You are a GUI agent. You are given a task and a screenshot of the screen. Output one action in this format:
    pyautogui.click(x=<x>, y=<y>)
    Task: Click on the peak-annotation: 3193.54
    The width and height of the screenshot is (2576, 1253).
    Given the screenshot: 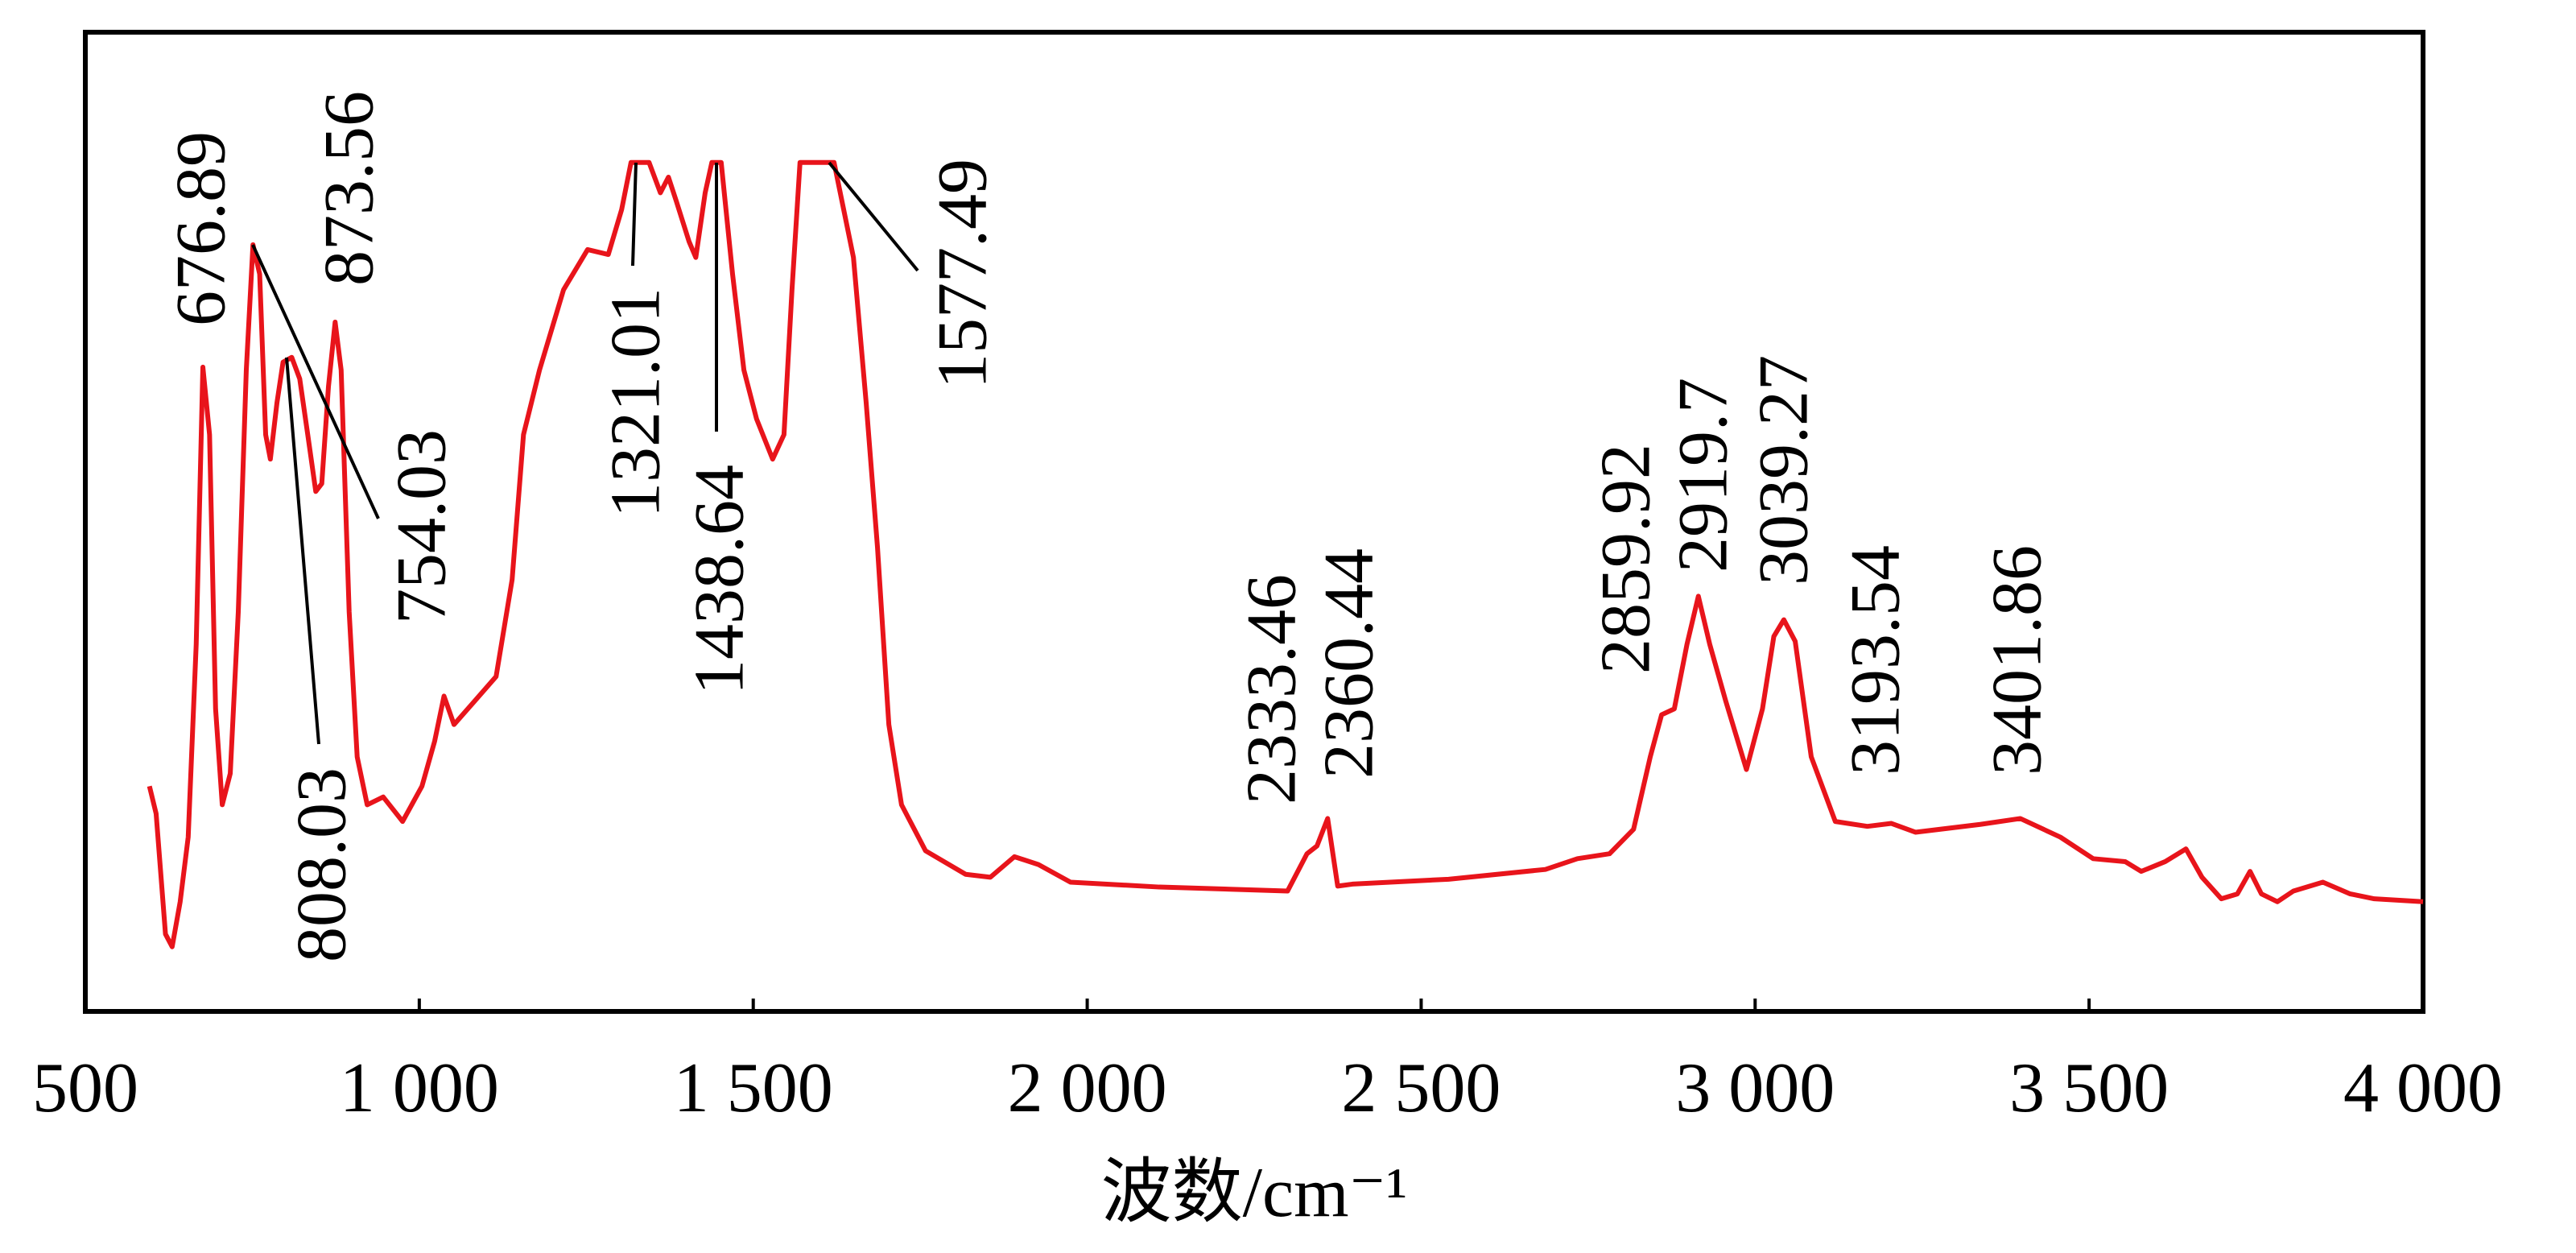 What is the action you would take?
    pyautogui.click(x=1876, y=660)
    